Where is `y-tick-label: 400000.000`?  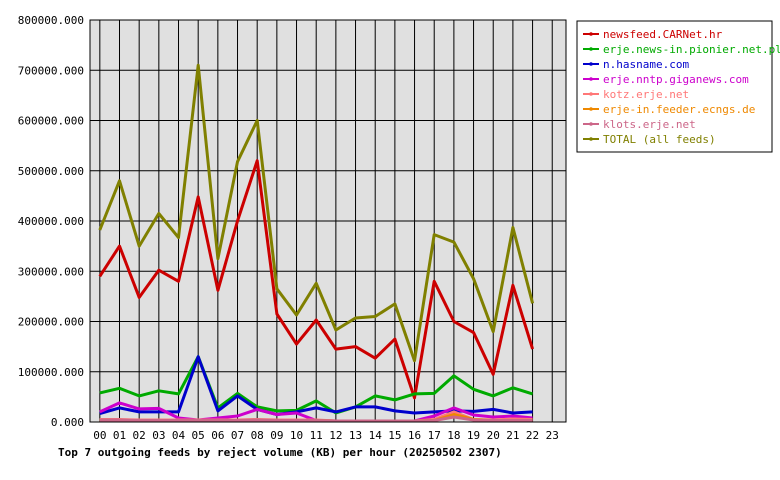 y-tick-label: 400000.000 is located at coordinates (51, 221).